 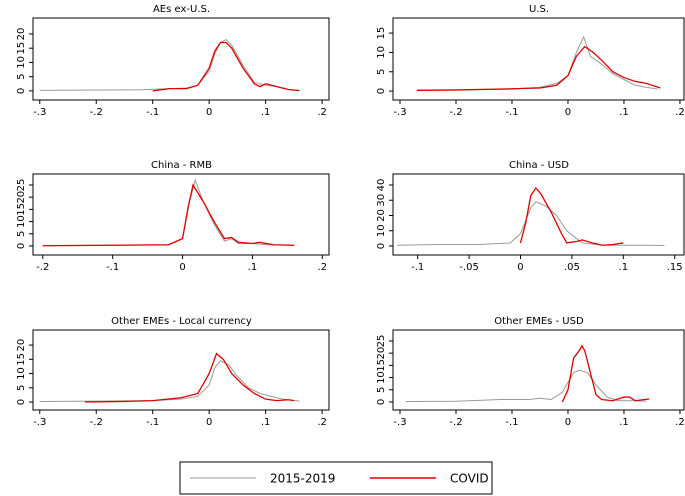 What do you see at coordinates (539, 9) in the screenshot?
I see `panel-title: U.S.` at bounding box center [539, 9].